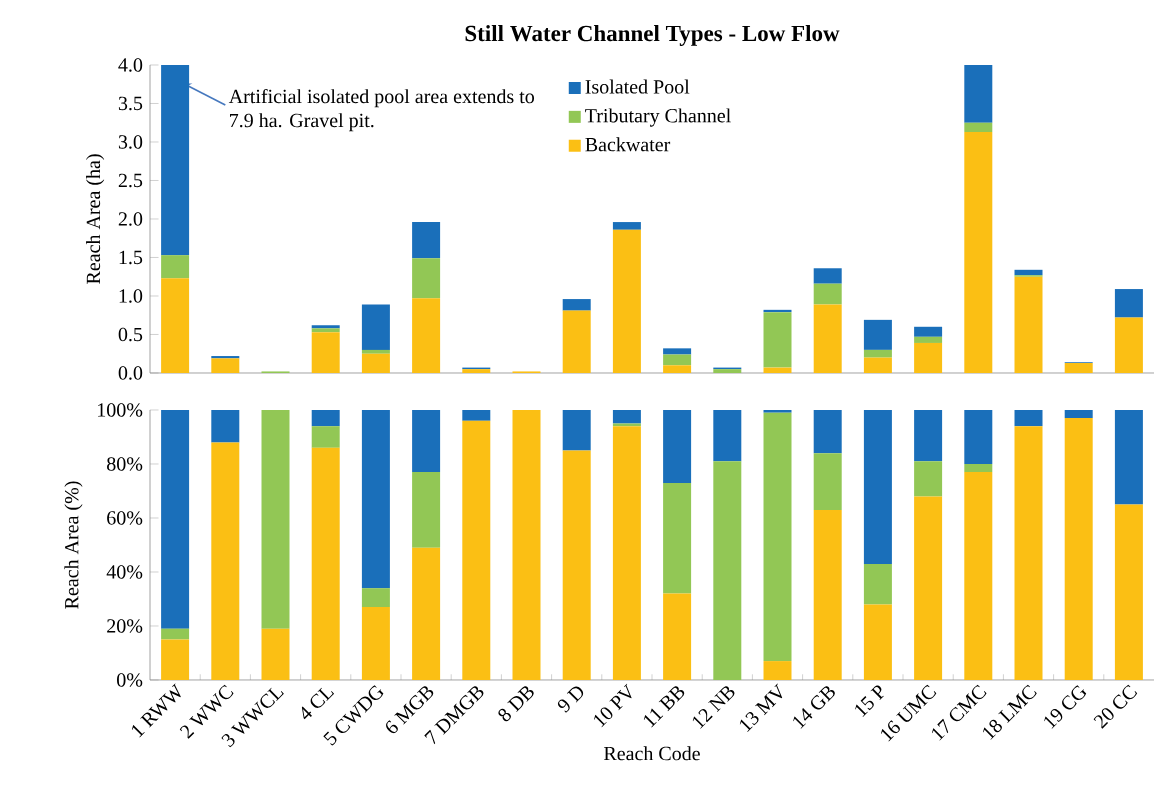  What do you see at coordinates (130, 219) in the screenshot?
I see `y-tick-label: 2.0` at bounding box center [130, 219].